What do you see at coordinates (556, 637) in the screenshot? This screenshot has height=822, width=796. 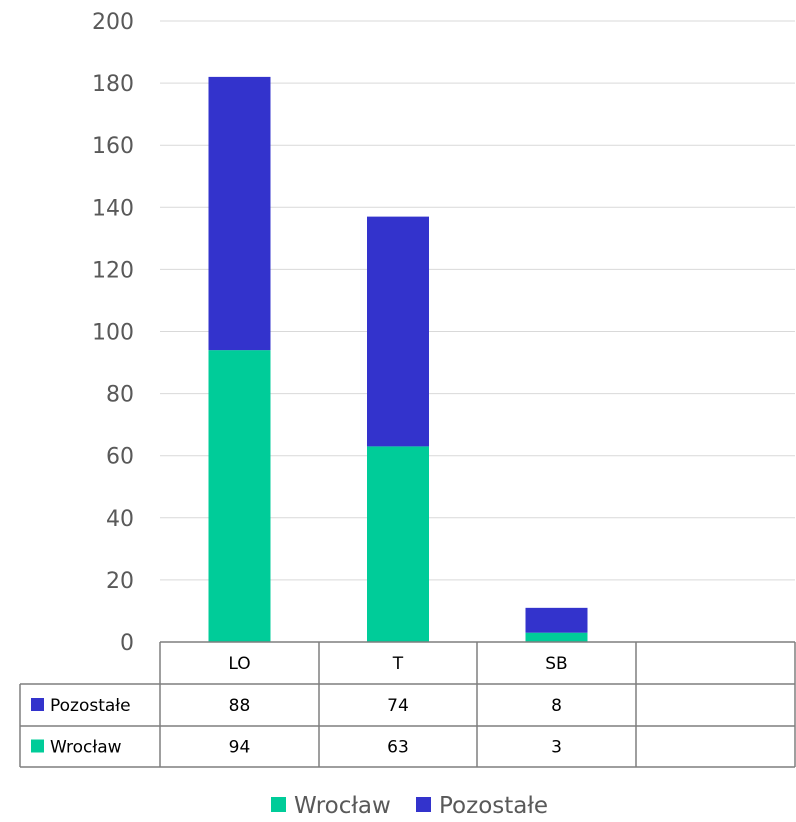 I see `bar-SB-wroc-aw` at bounding box center [556, 637].